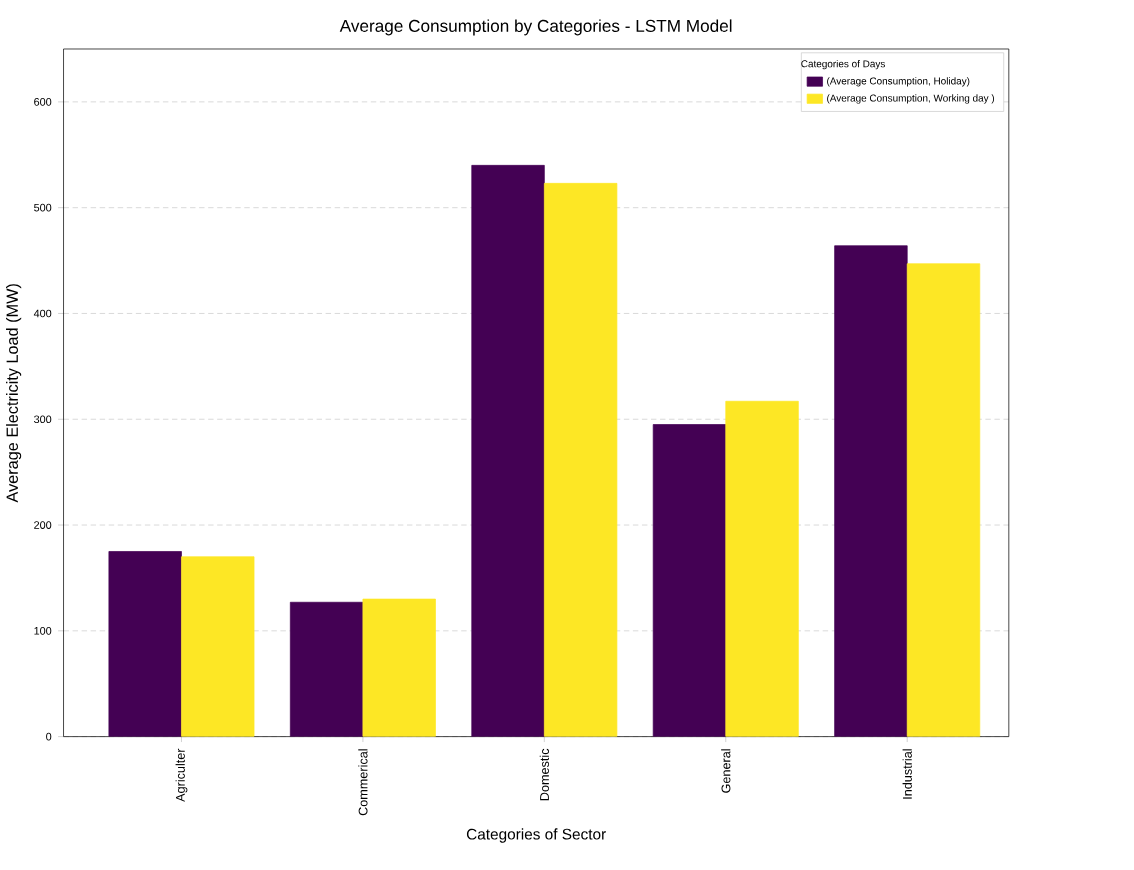 The height and width of the screenshot is (870, 1134). I want to click on y-axis-title: Average Electricity Load (MW), so click(14, 393).